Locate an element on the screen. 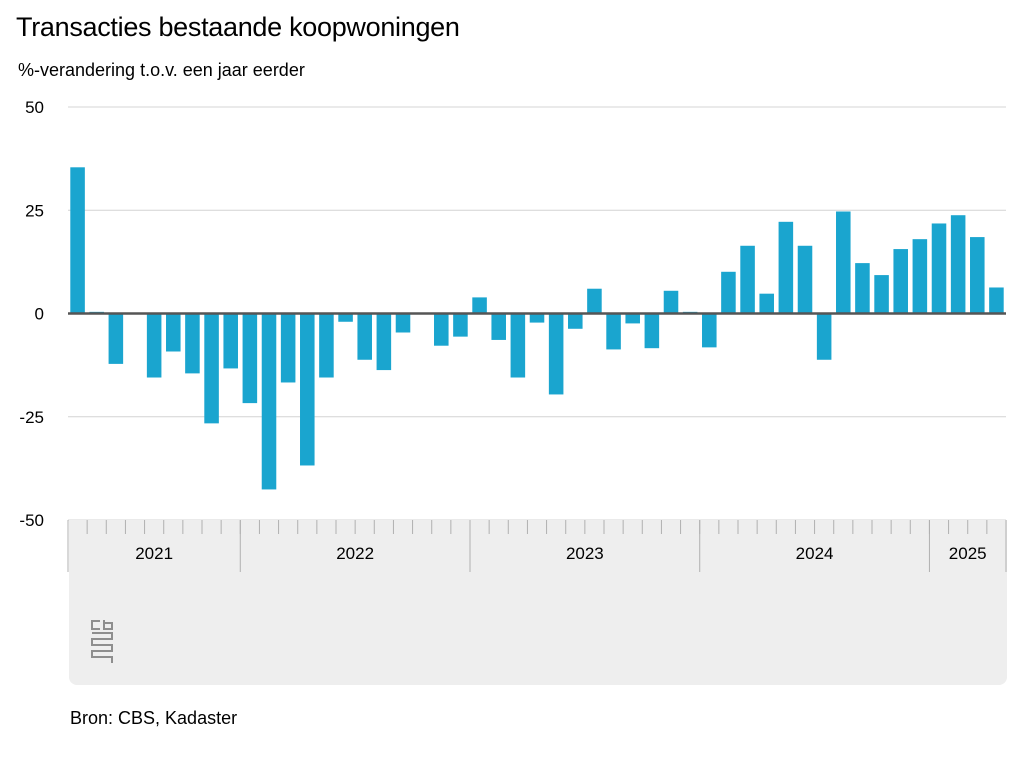  chart-title: Transacties bestaande koopwoningen is located at coordinates (238, 27).